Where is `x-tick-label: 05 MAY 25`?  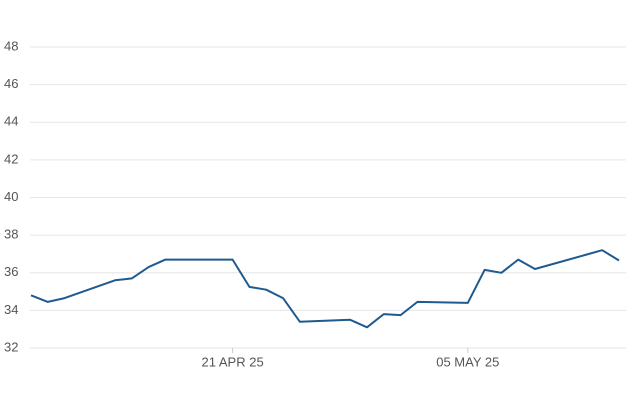
x-tick-label: 05 MAY 25 is located at coordinates (467, 361).